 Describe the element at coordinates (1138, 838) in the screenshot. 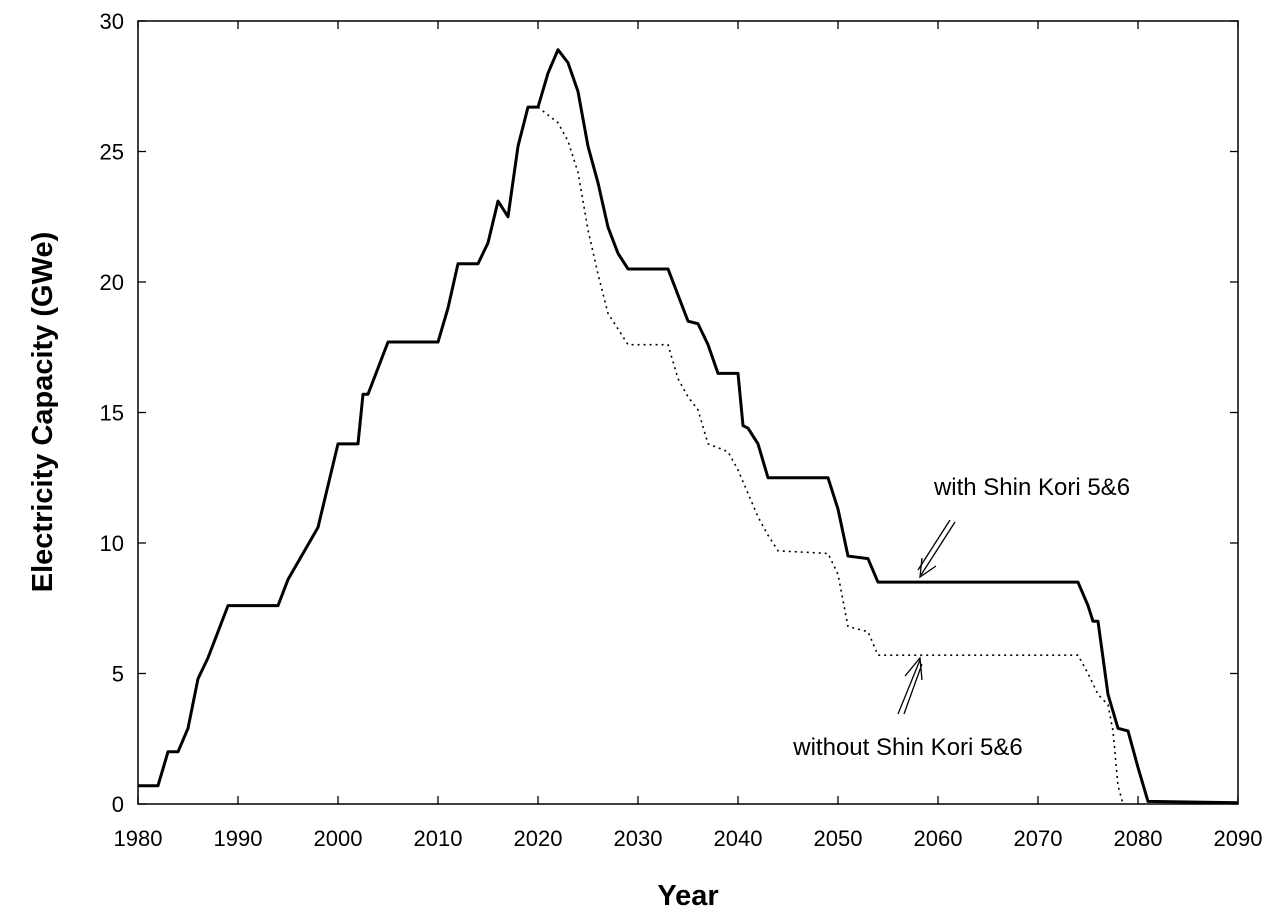

I see `x-tick-label: 2080` at that location.